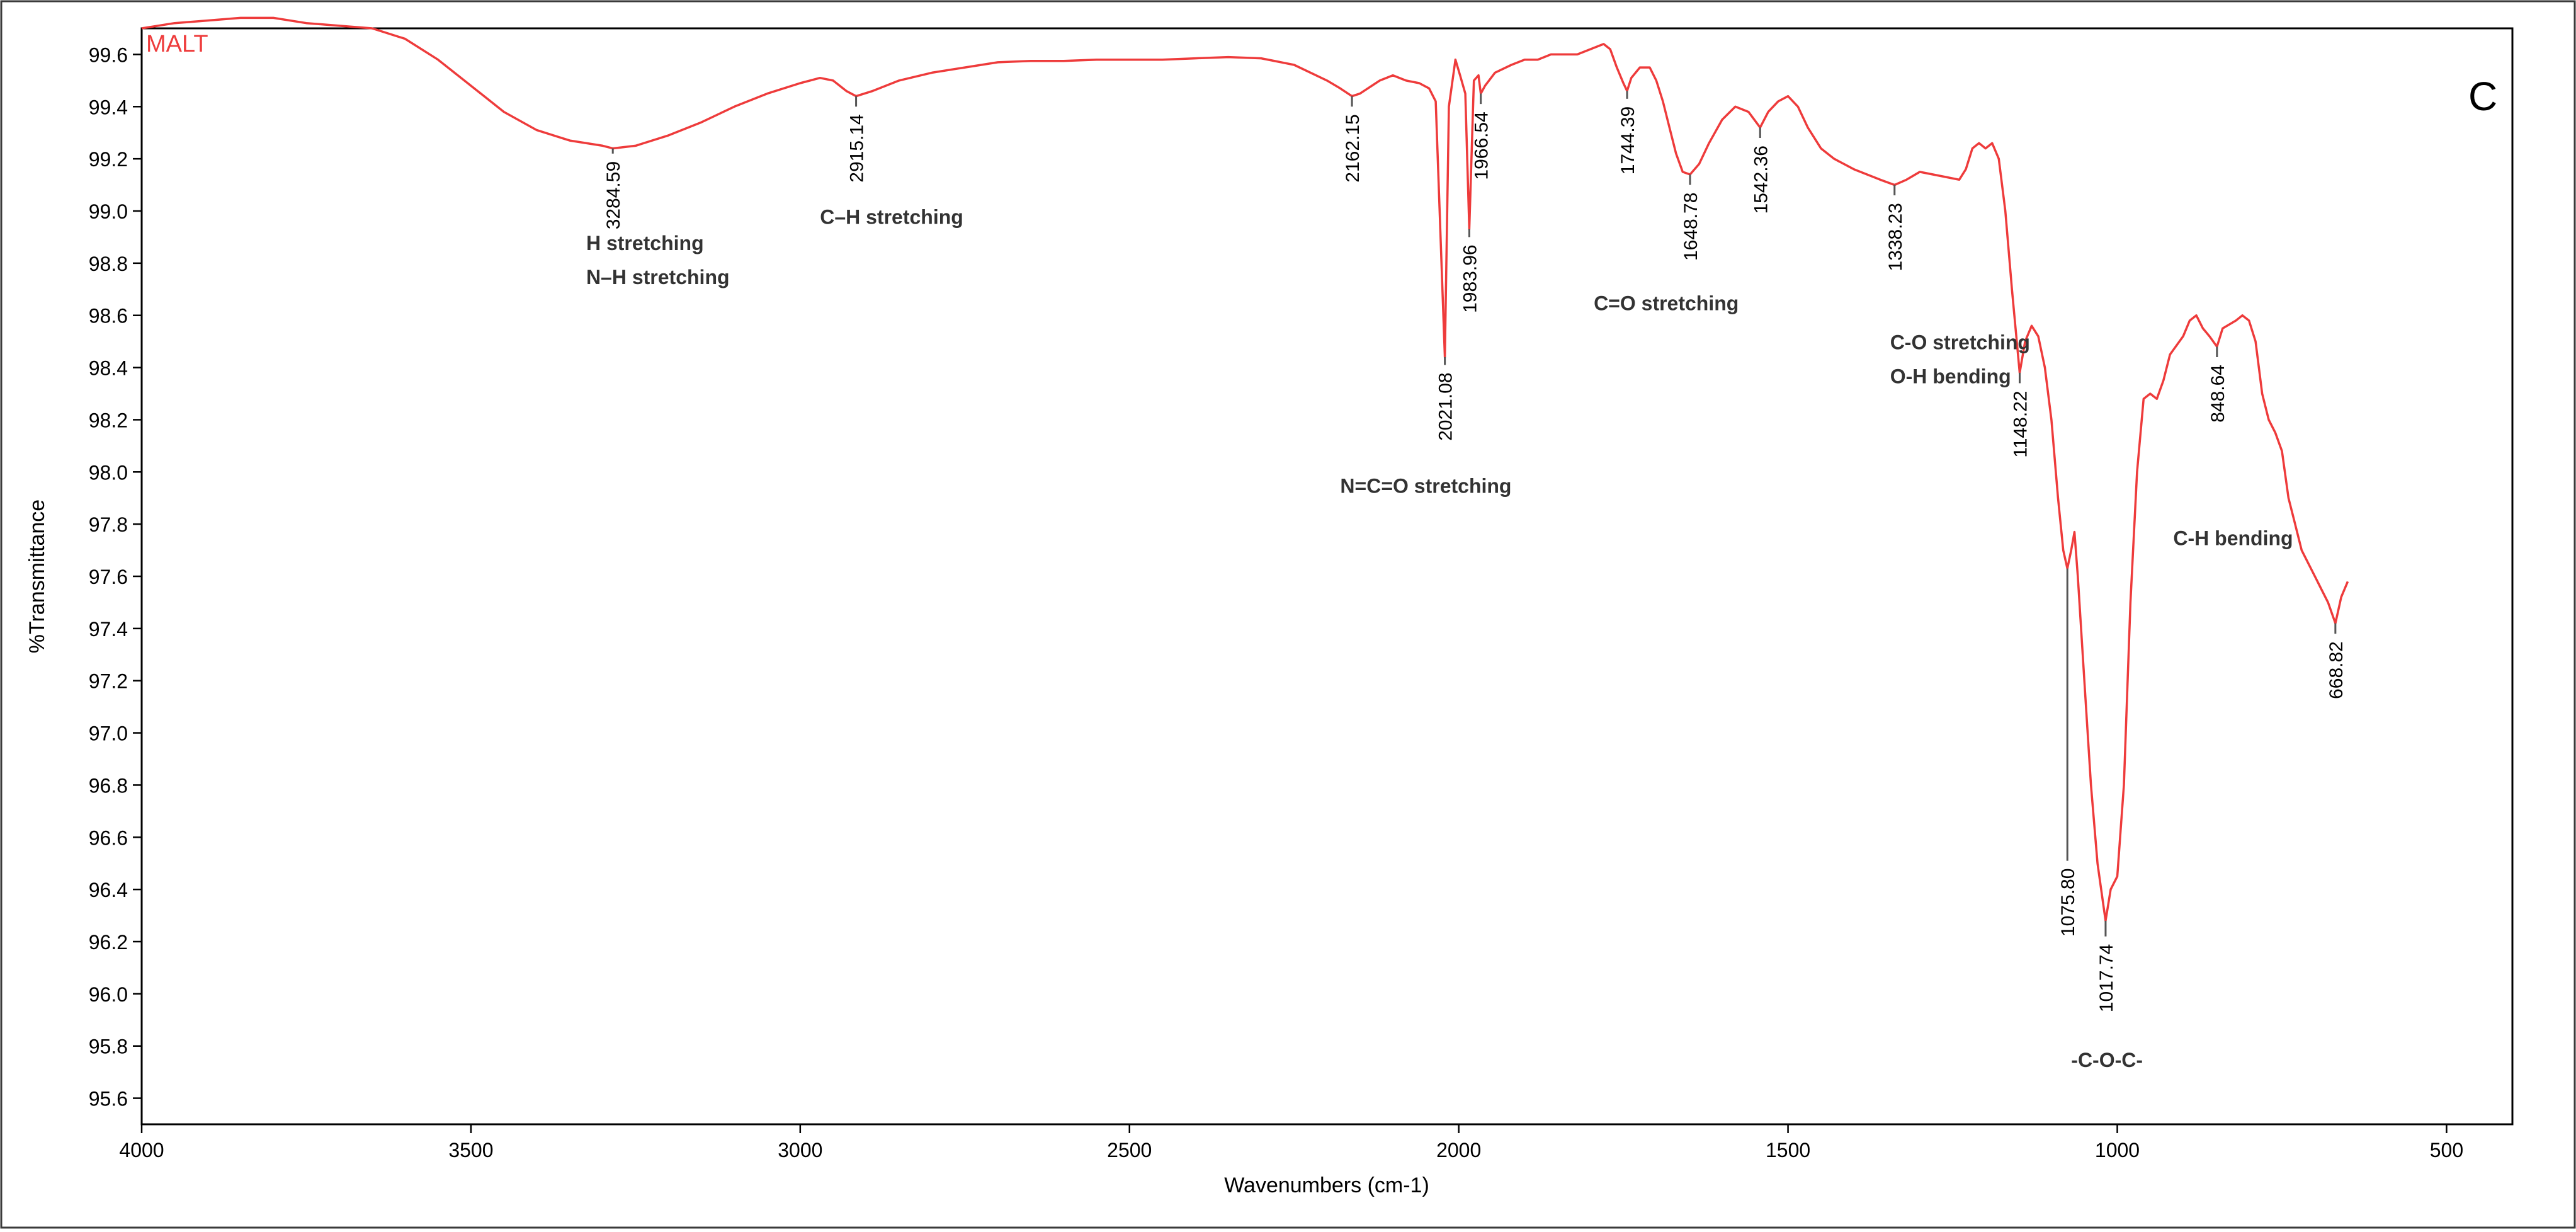 This screenshot has width=2576, height=1232. I want to click on peak-label: 1983.96, so click(1470, 278).